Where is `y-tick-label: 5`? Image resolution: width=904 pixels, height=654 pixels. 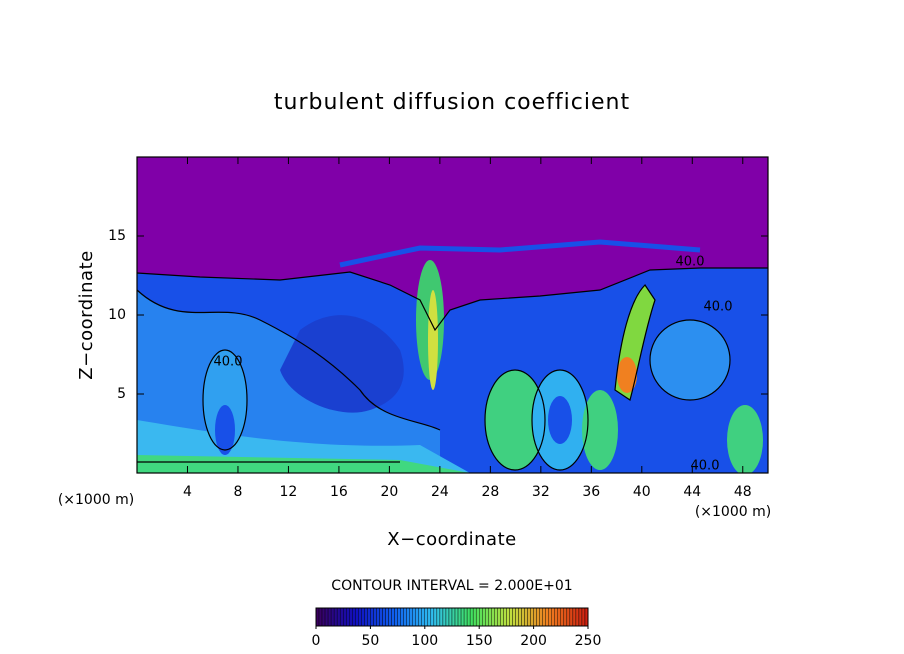
y-tick-label: 5 is located at coordinates (121, 394).